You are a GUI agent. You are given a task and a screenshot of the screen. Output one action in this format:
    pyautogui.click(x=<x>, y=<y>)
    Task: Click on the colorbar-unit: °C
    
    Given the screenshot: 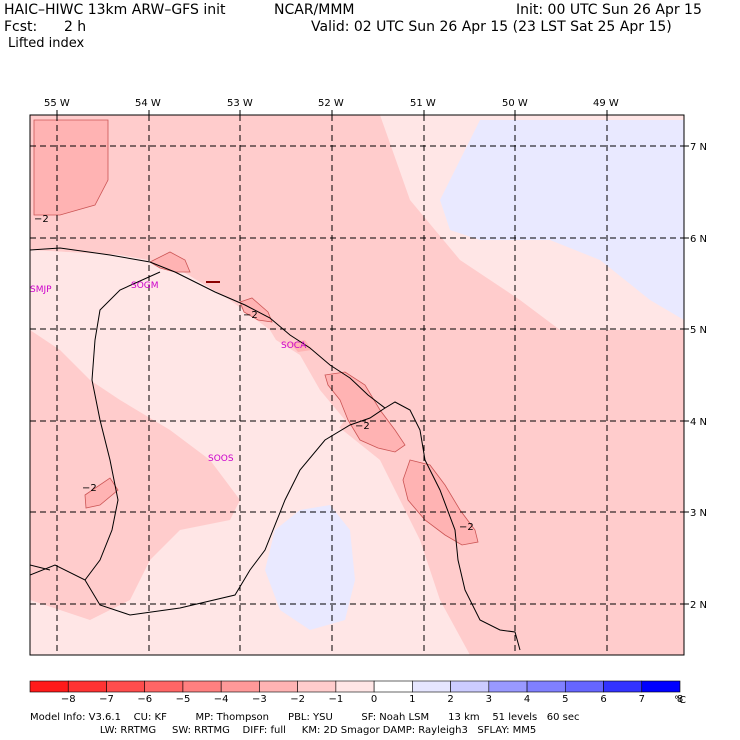 What is the action you would take?
    pyautogui.click(x=680, y=700)
    